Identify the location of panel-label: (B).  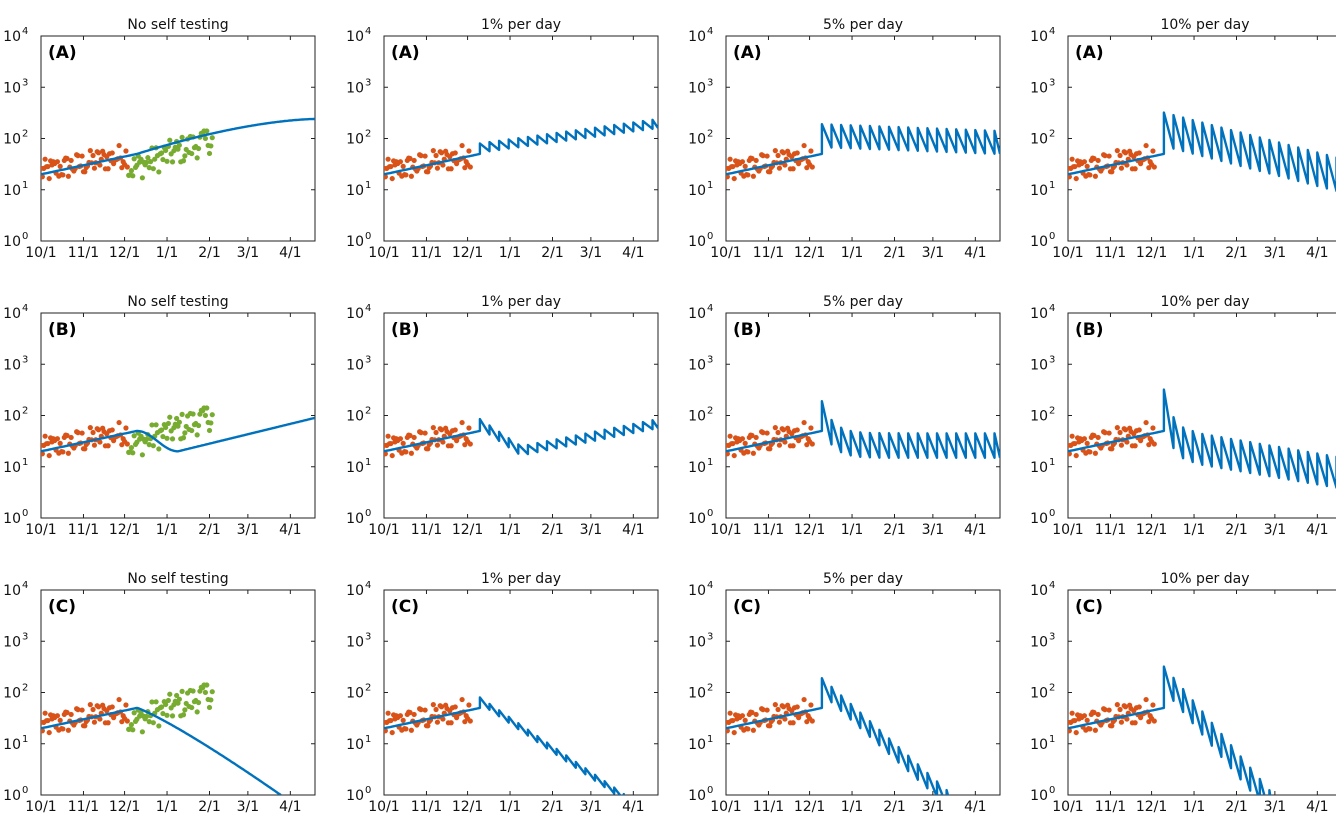
(62, 330).